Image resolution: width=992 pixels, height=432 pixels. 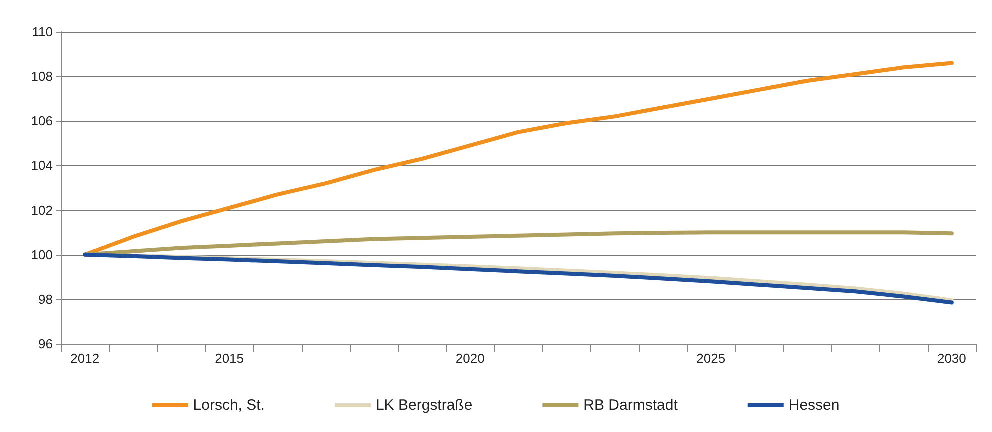 What do you see at coordinates (42, 32) in the screenshot?
I see `y-tick-label: 110` at bounding box center [42, 32].